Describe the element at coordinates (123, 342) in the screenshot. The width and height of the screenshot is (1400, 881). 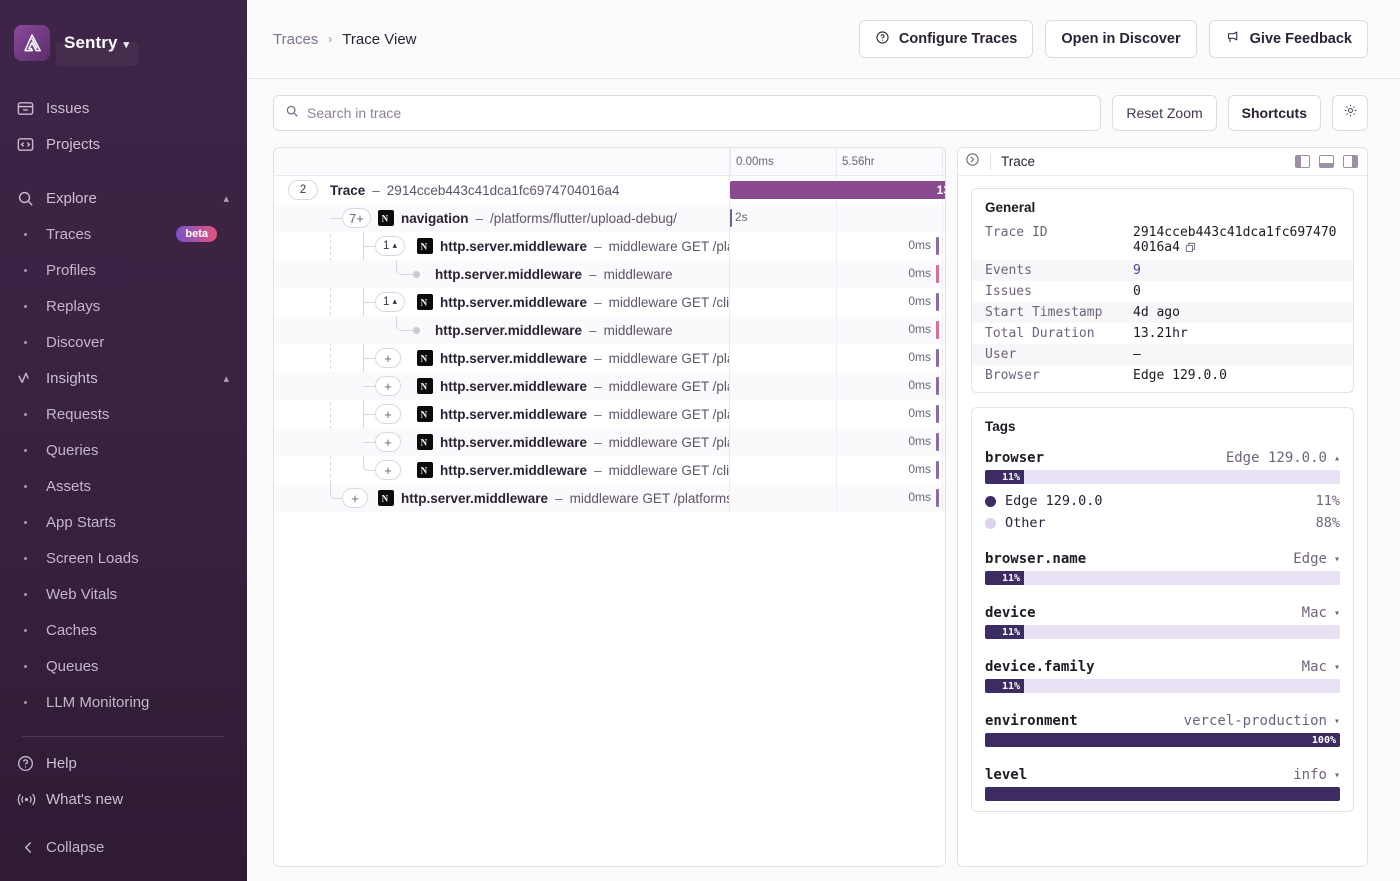
I see `sidebar-item-discover: Discover` at that location.